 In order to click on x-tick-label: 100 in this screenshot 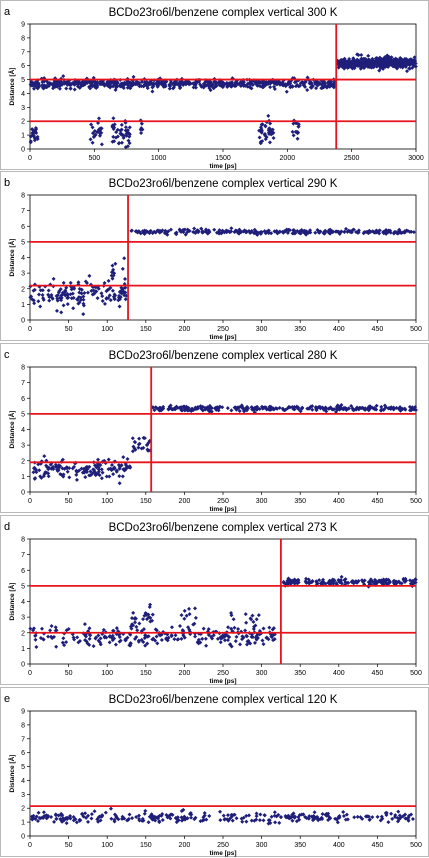, I will do `click(107, 501)`.